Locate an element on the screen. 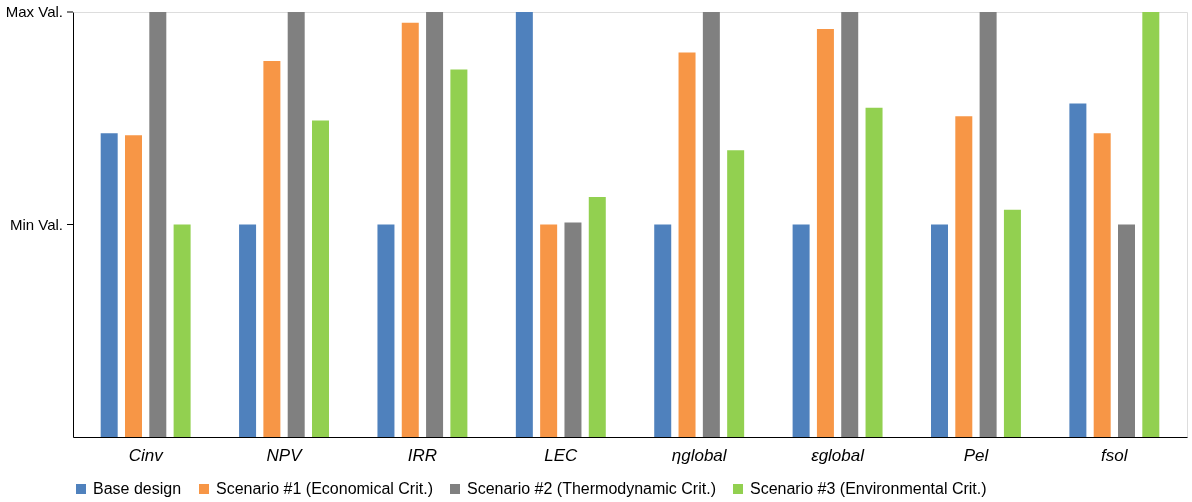 This screenshot has width=1192, height=502. x-tick-label: Pel is located at coordinates (976, 455).